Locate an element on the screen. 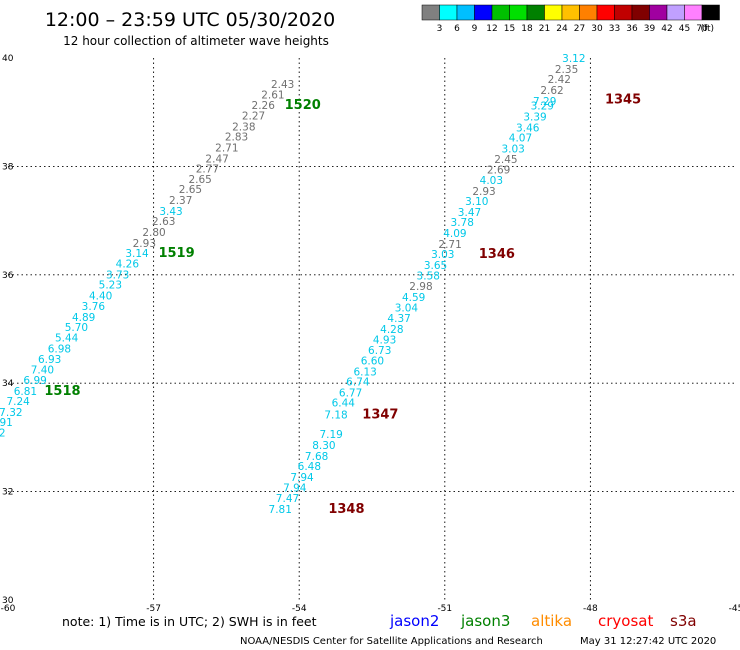 This screenshot has height=650, width=740. legend-label: 3 is located at coordinates (440, 29).